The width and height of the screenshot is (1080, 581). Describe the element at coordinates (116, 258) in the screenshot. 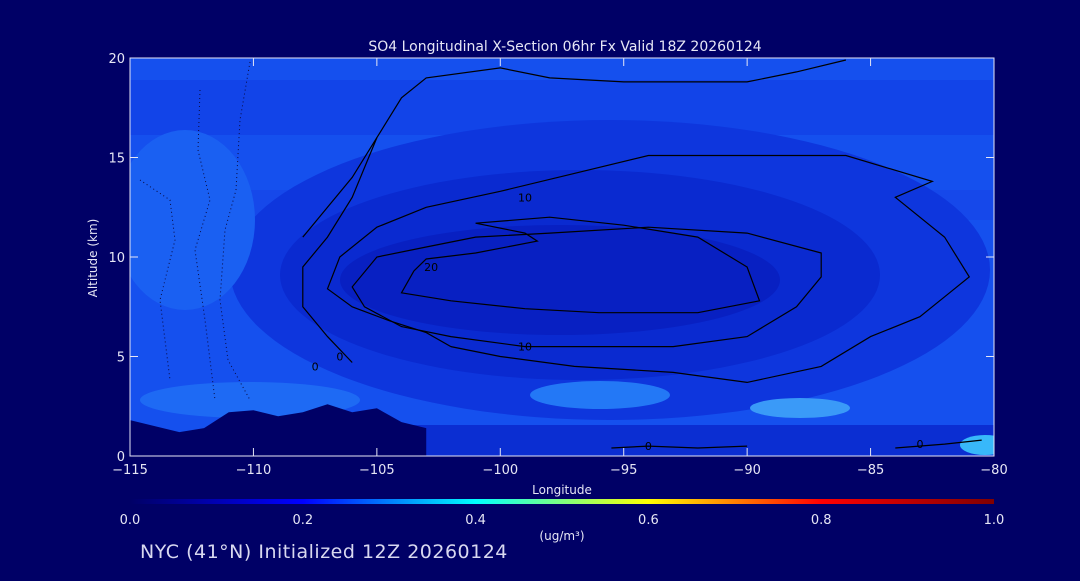

I see `y-tick-label: 10` at that location.